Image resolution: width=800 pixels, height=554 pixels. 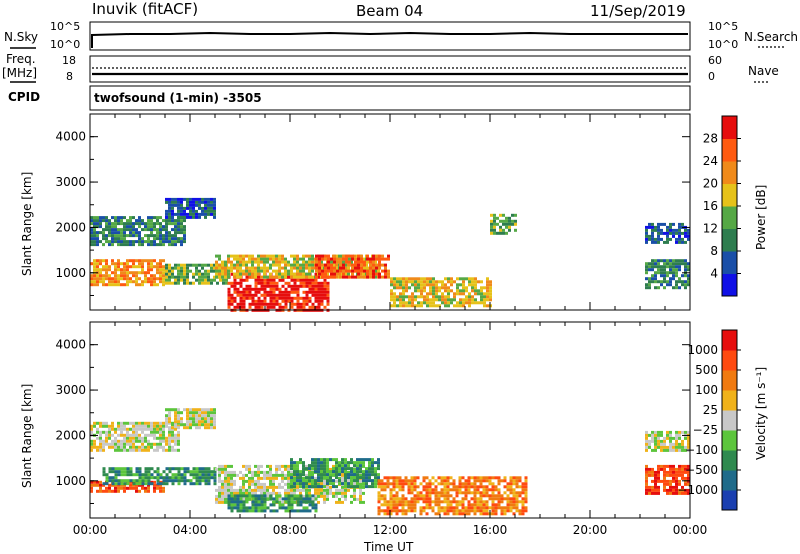 I want to click on velocity-colorbar-tick-label: 100, so click(x=706, y=390).